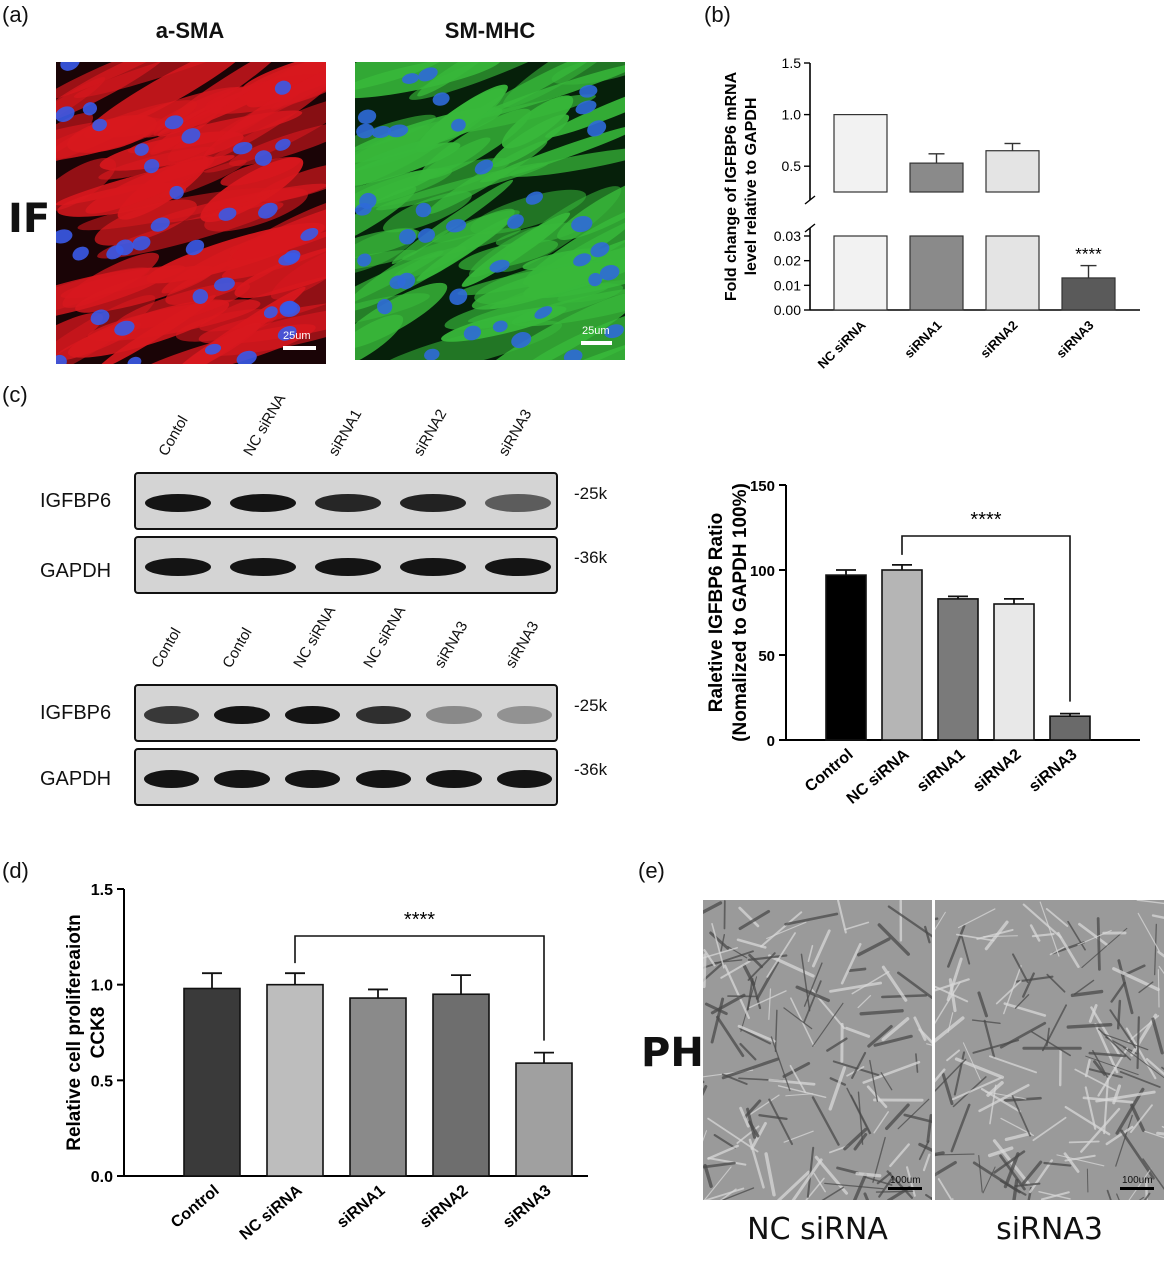 The image size is (1167, 1264). Describe the element at coordinates (237, 647) in the screenshot. I see `blot-lane-label: Contol` at that location.